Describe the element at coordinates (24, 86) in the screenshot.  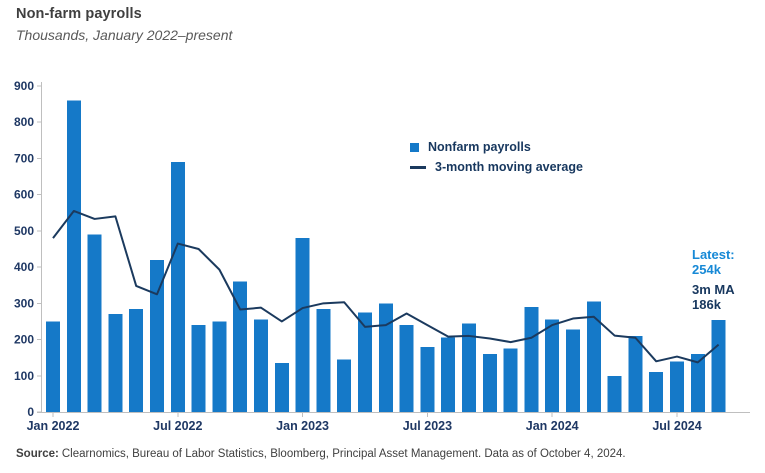
I see `y-tick-label: 900` at that location.